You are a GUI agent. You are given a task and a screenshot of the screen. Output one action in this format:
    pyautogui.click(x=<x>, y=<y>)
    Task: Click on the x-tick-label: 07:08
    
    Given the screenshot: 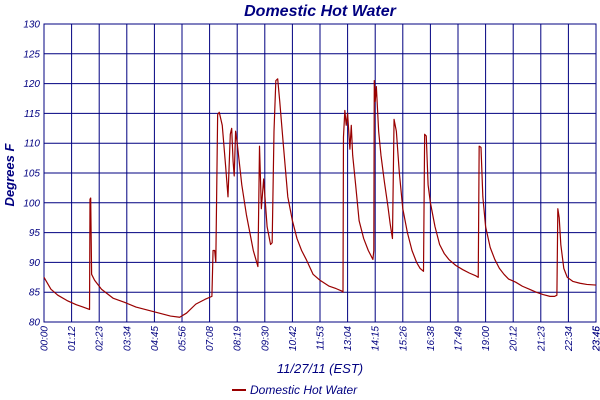 What is the action you would take?
    pyautogui.click(x=210, y=338)
    